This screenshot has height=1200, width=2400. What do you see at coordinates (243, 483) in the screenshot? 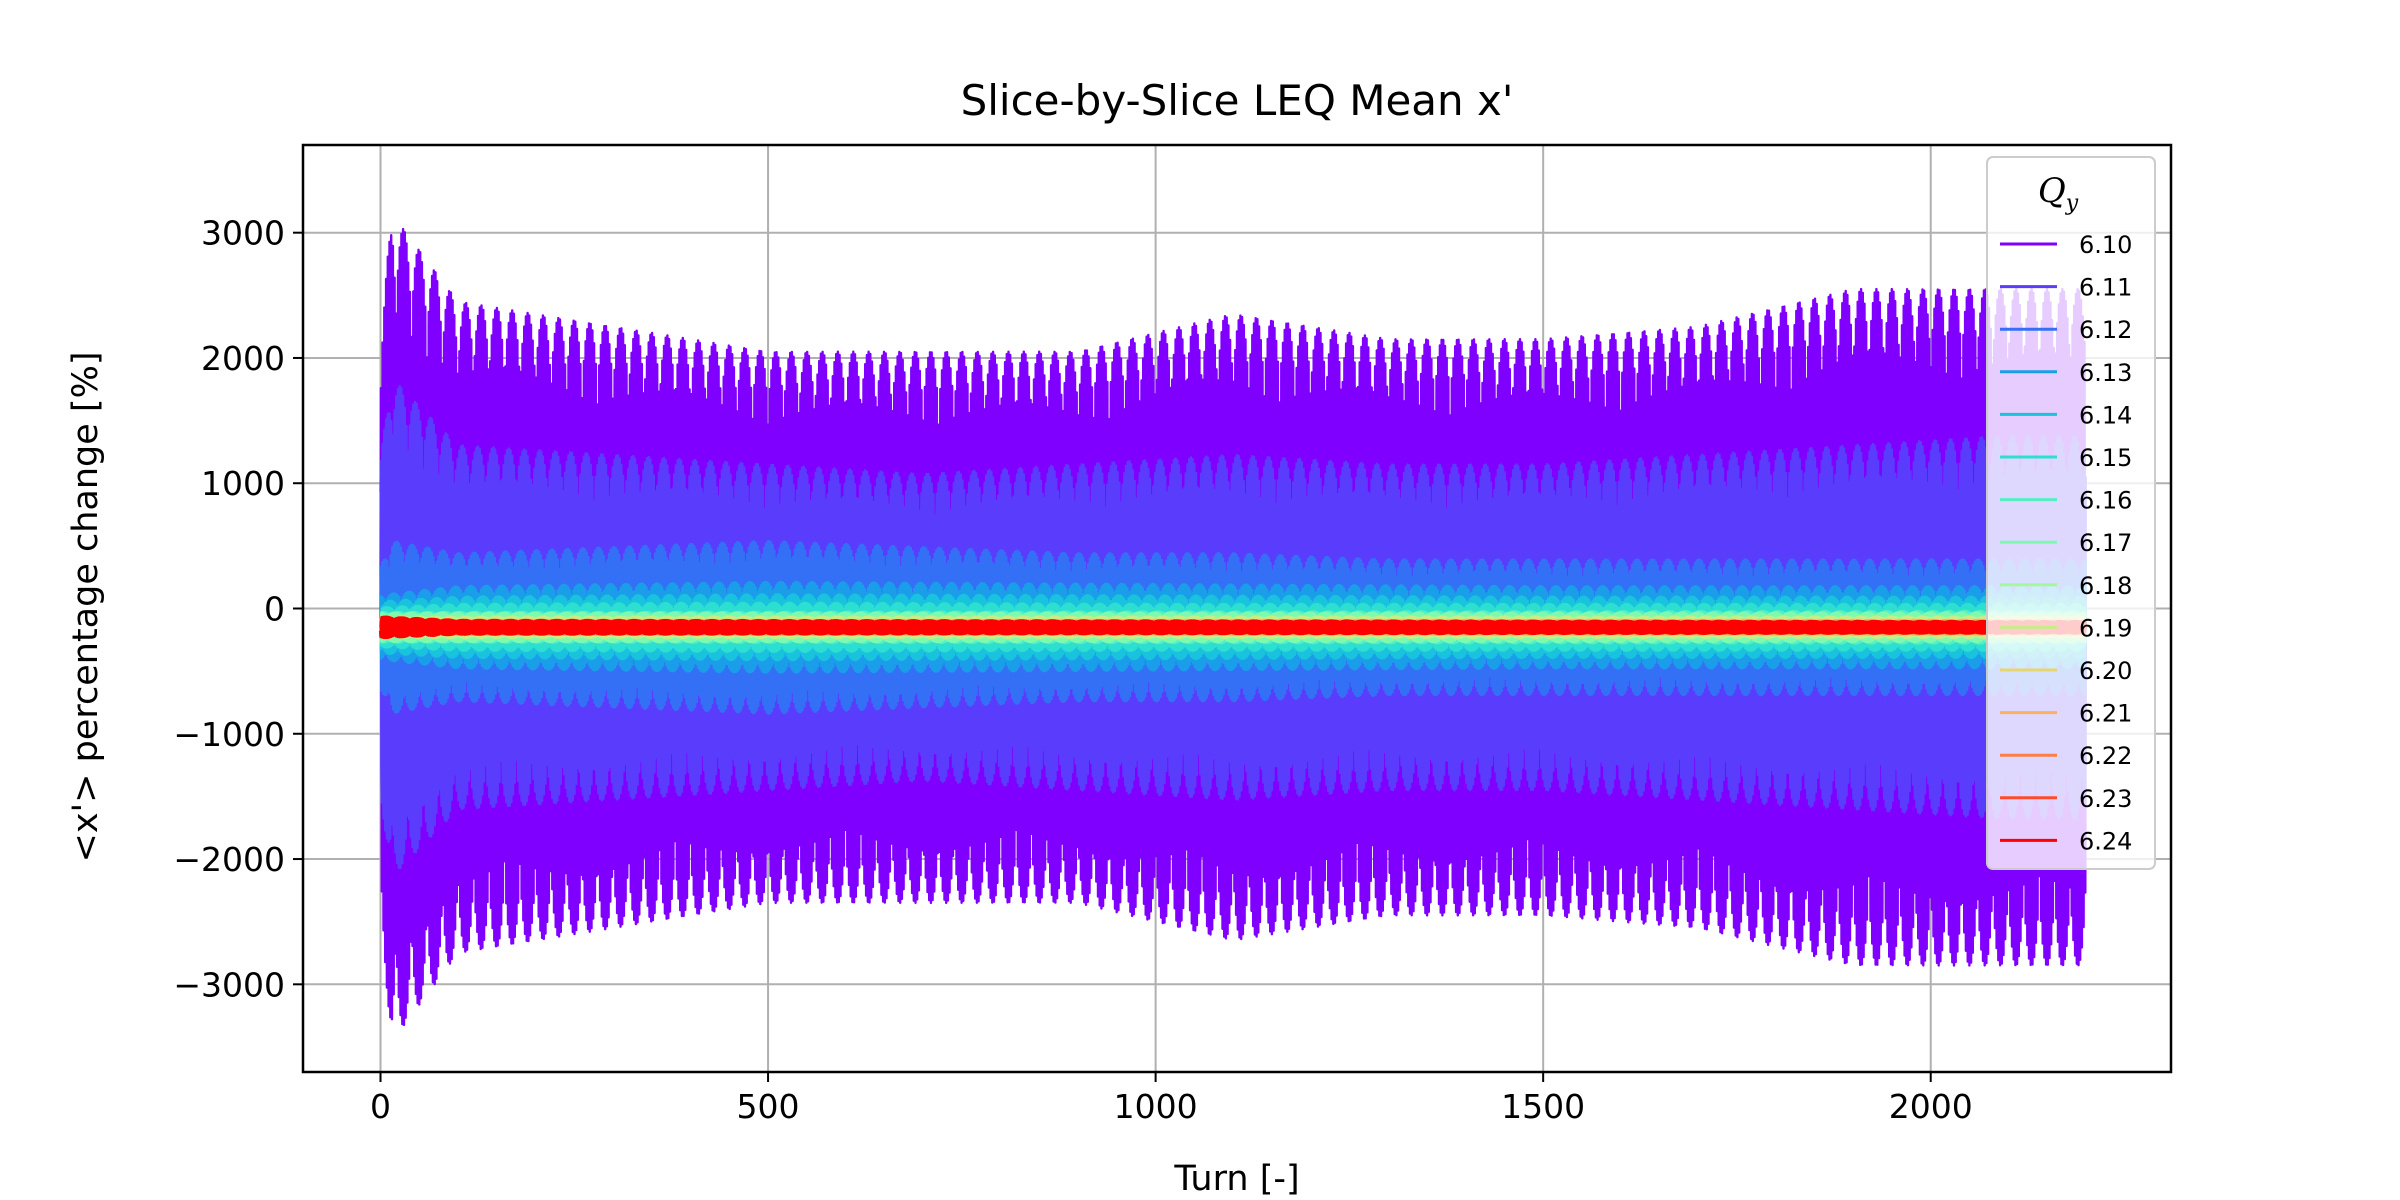
I see `y-tick-label: 1000` at bounding box center [243, 483].